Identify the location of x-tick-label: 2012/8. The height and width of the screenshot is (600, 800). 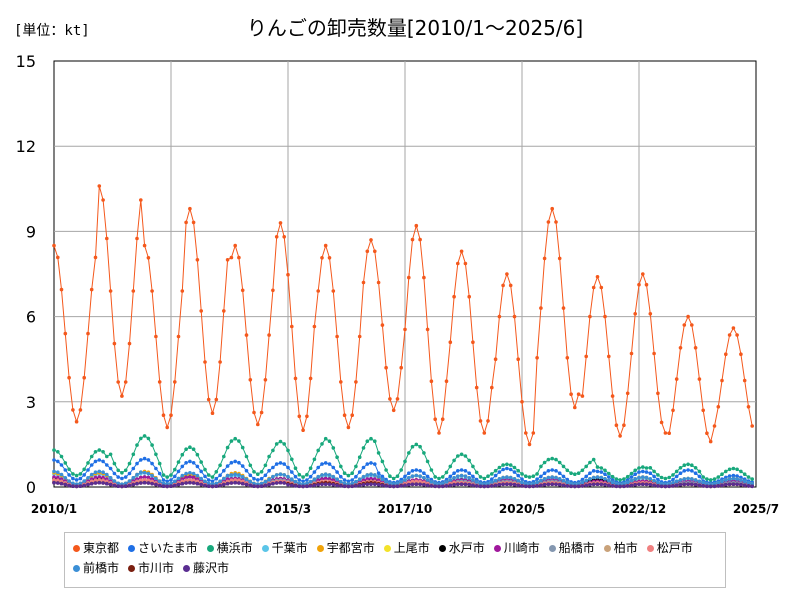
(171, 509).